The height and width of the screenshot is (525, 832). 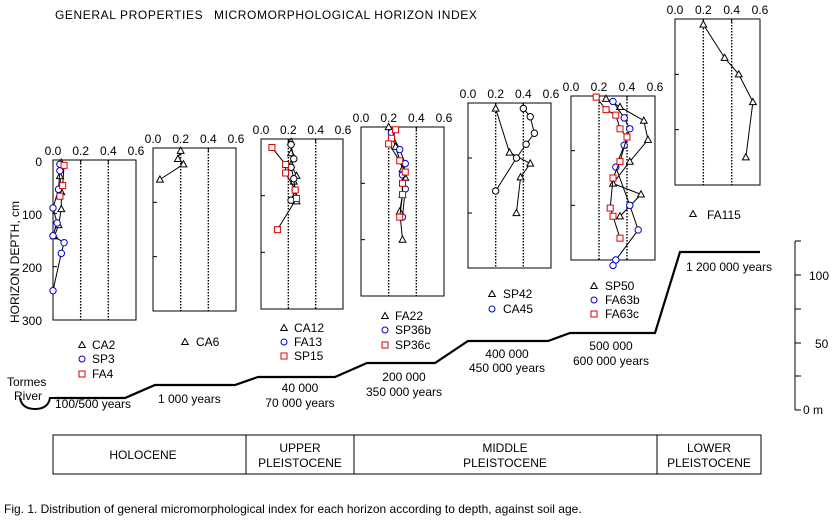 I want to click on legend-label: SP36b, so click(x=413, y=330).